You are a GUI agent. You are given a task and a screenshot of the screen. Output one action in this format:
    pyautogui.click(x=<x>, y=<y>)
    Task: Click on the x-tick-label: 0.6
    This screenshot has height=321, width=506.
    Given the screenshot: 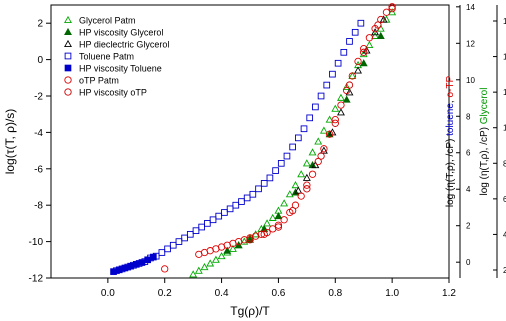 What is the action you would take?
    pyautogui.click(x=278, y=293)
    